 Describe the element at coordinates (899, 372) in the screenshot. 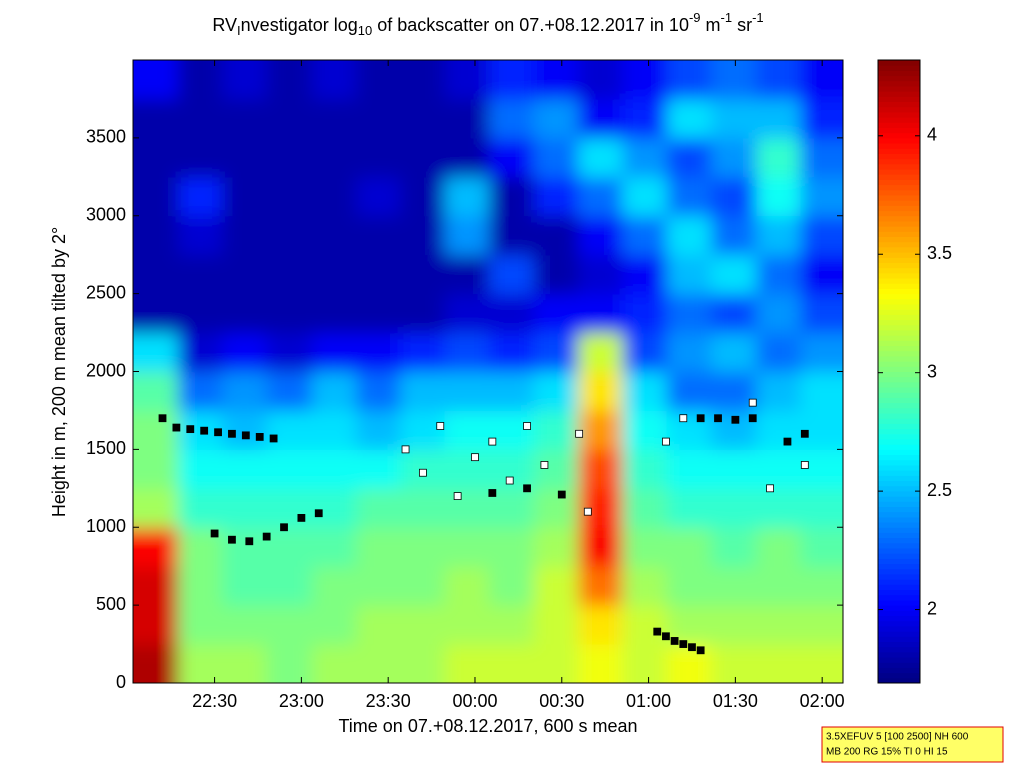

I see `colorbar` at that location.